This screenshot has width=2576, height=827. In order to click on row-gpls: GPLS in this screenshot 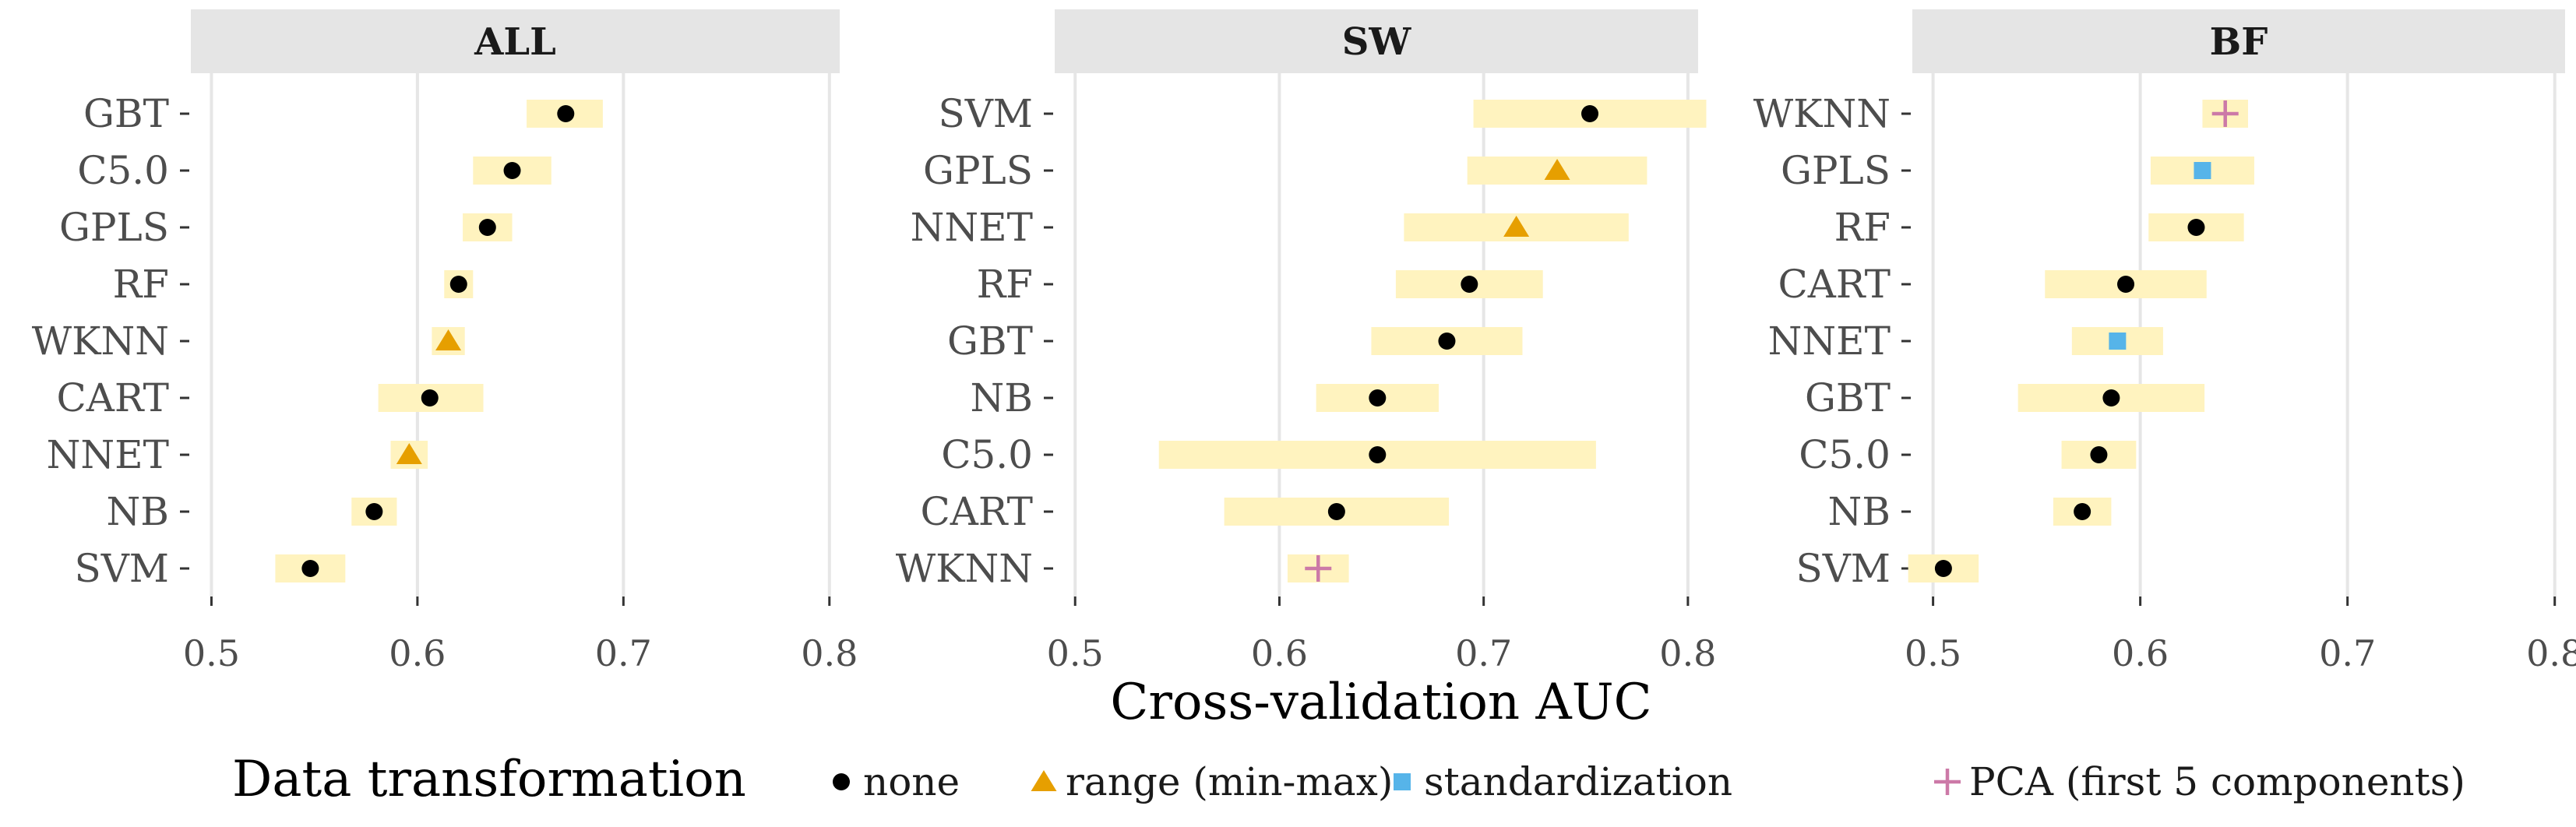, I will do `click(286, 228)`.